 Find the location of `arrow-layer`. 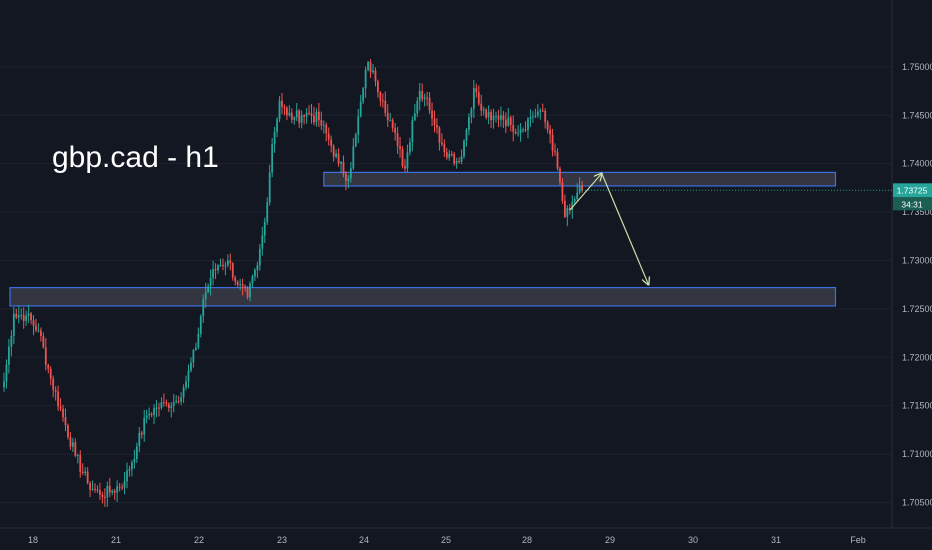

arrow-layer is located at coordinates (609, 228).